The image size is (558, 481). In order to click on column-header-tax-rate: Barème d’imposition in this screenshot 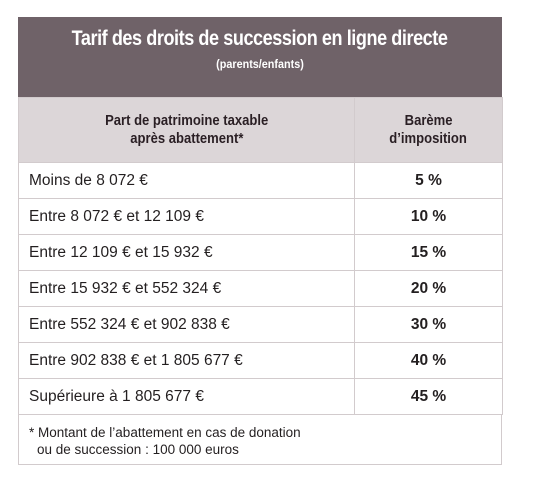, I will do `click(428, 130)`.